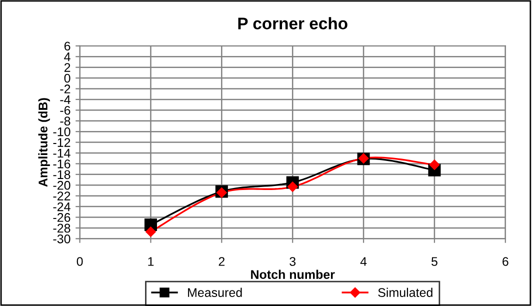 The width and height of the screenshot is (532, 306). What do you see at coordinates (61, 217) in the screenshot?
I see `y-tick-label: -26` at bounding box center [61, 217].